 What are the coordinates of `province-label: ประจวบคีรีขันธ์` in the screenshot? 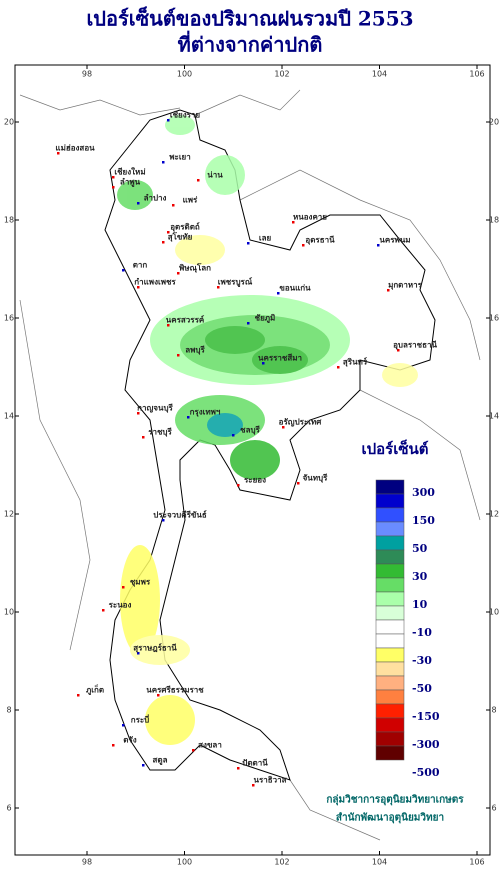 It's located at (180, 515).